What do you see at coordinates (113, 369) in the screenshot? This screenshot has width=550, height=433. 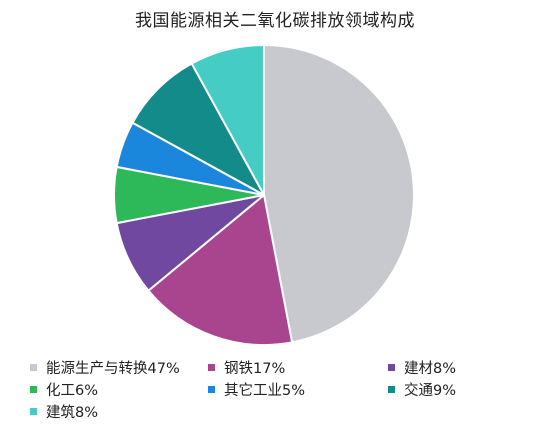 I see `legend-label: 能源生产与转换47%` at bounding box center [113, 369].